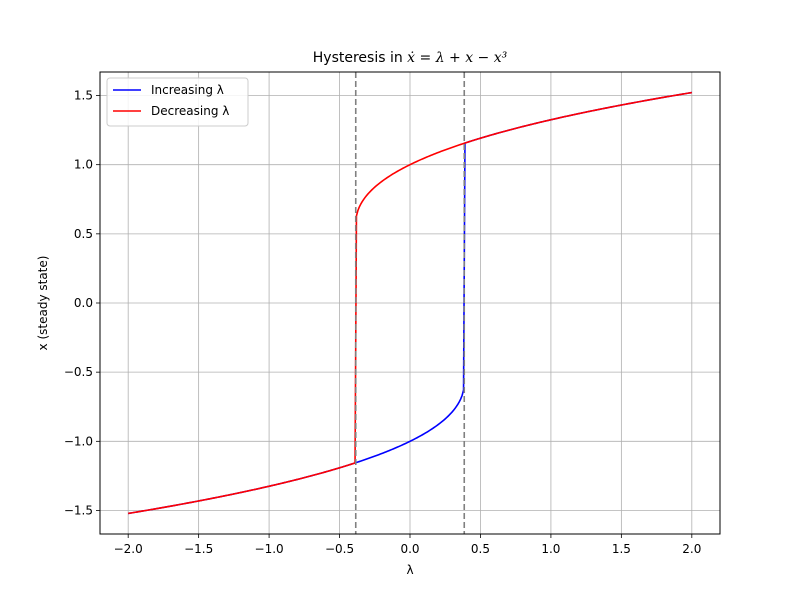 This screenshot has width=800, height=600. Describe the element at coordinates (360, 58) in the screenshot. I see `chart-title-text: Hysteresis in` at that location.